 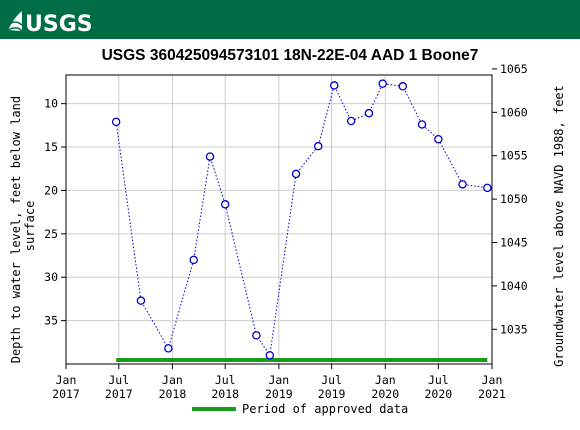 What do you see at coordinates (51, 147) in the screenshot?
I see `y-tick-label-left: 15` at bounding box center [51, 147].